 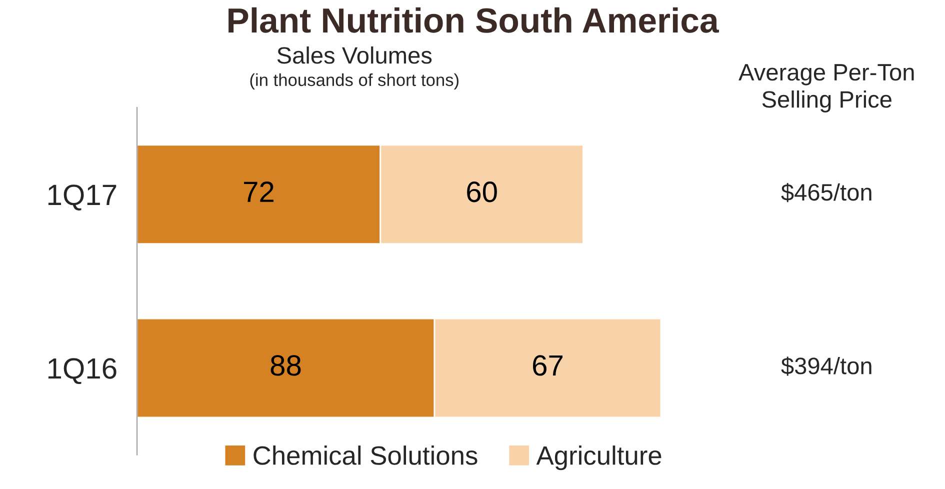 I want to click on text: (in thousands of short tons), so click(x=354, y=81).